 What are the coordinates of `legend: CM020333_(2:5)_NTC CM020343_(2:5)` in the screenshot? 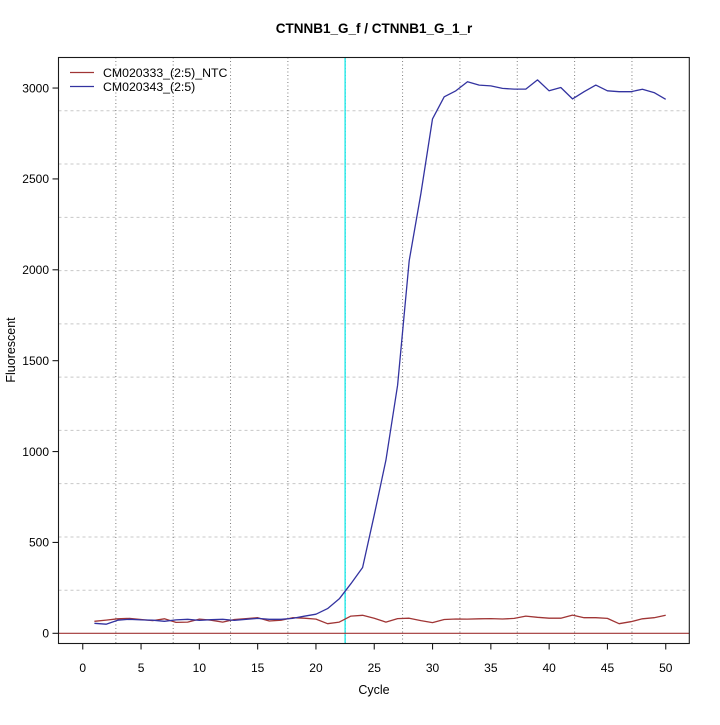 It's located at (165, 80).